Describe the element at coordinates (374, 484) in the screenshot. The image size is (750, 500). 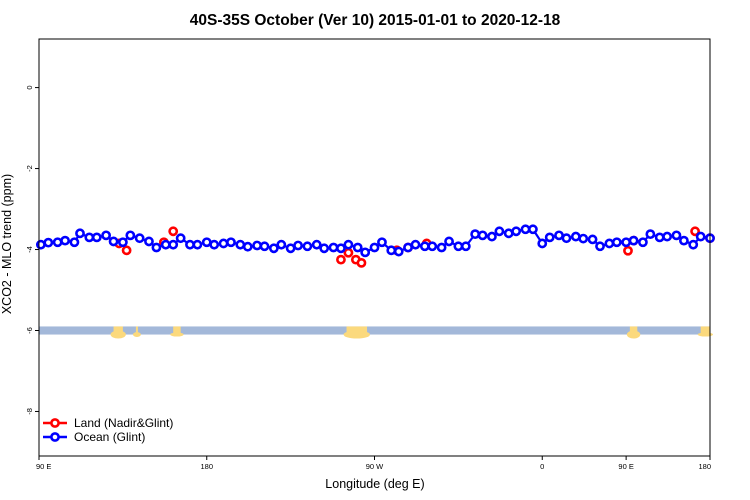
I see `x-axis-label: Longitude (deg E)` at that location.